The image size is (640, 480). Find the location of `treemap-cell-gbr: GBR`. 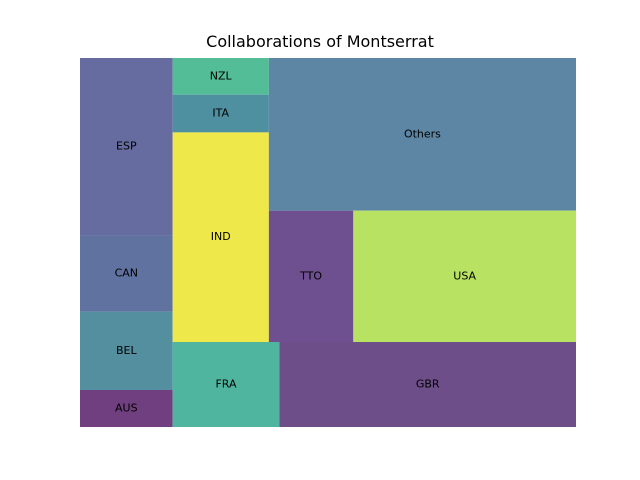

treemap-cell-gbr: GBR is located at coordinates (427, 384).